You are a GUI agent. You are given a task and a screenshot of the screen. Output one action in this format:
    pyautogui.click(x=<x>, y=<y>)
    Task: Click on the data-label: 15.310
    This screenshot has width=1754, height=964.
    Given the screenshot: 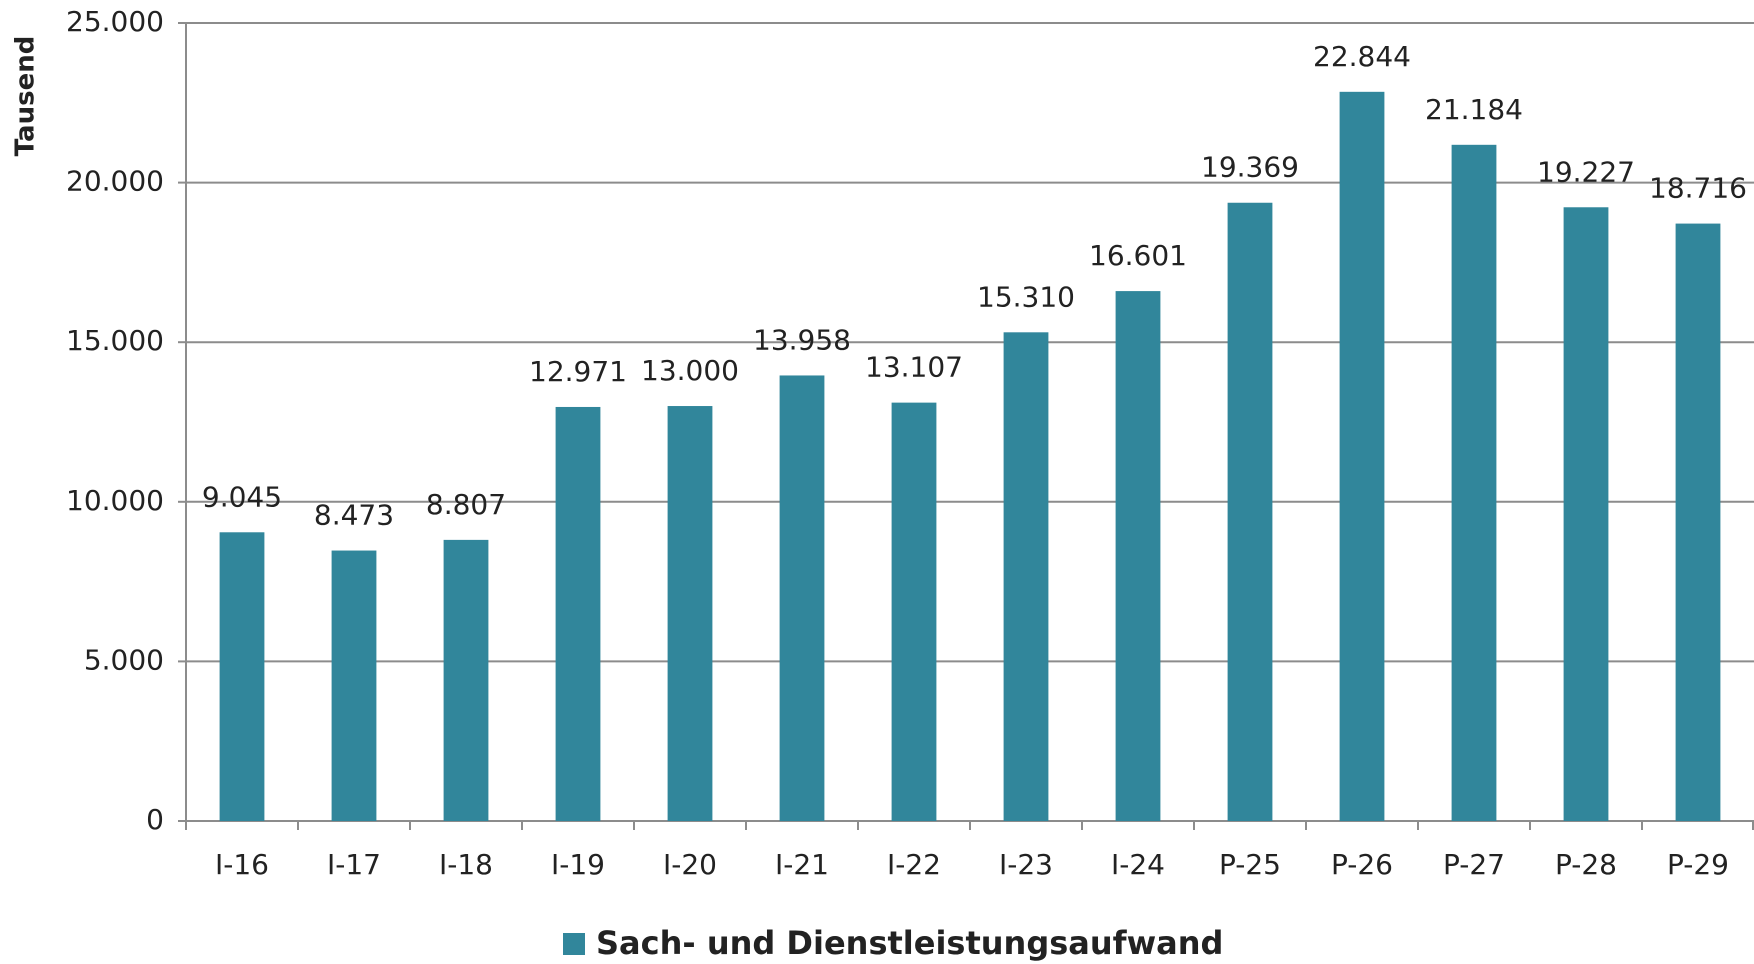 What is the action you would take?
    pyautogui.click(x=1026, y=296)
    